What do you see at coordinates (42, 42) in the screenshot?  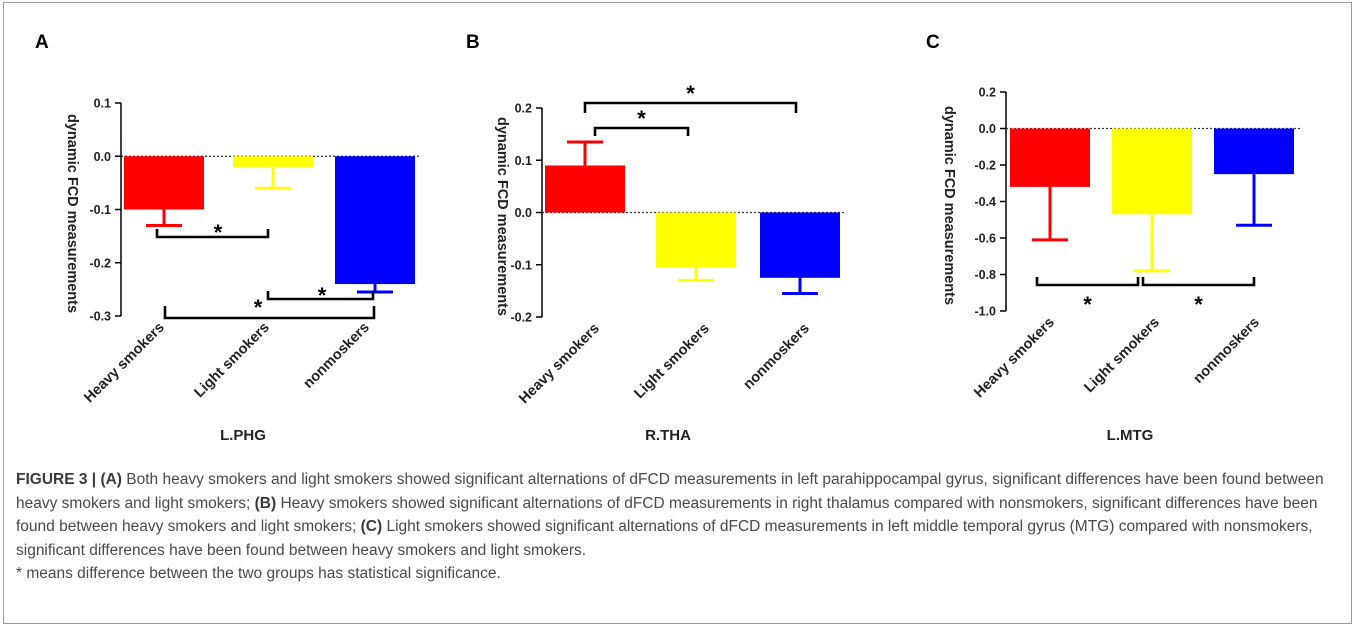 I see `panel-label: A` at bounding box center [42, 42].